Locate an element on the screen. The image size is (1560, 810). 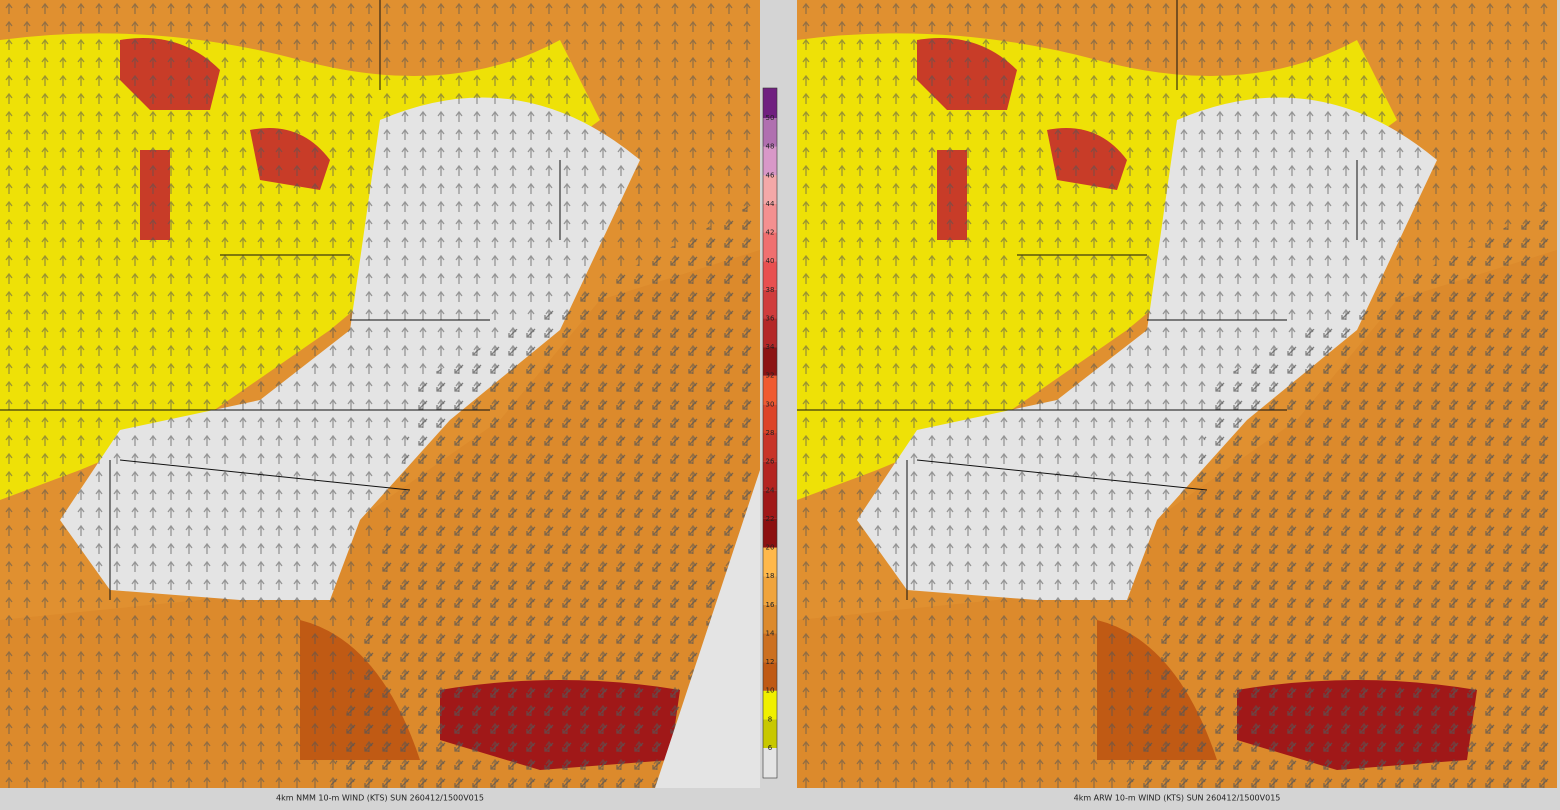
colorbar-label: 18 is located at coordinates (770, 576).